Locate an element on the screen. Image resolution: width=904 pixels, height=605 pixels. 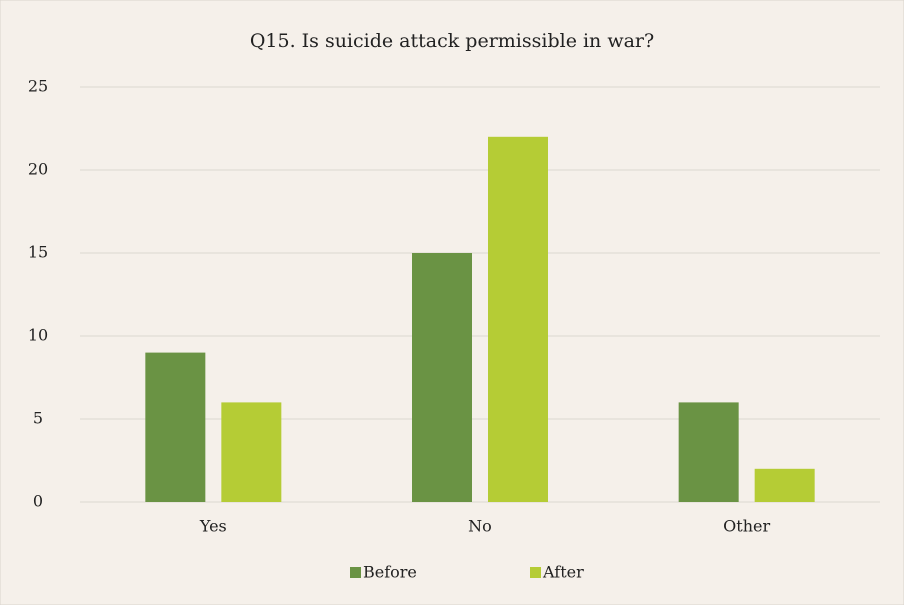
y-tick-label: 5 is located at coordinates (38, 418).